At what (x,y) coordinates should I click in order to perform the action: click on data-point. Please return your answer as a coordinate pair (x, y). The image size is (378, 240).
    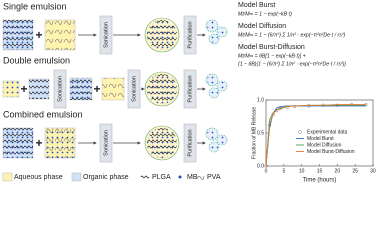
    Looking at the image, I should click on (294, 106).